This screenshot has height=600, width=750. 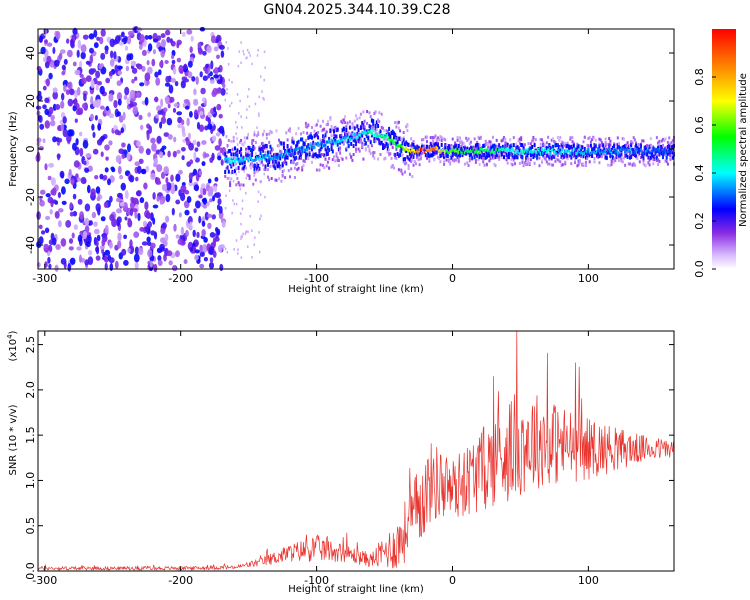 I want to click on y-tick-label: 20, so click(x=30, y=101).